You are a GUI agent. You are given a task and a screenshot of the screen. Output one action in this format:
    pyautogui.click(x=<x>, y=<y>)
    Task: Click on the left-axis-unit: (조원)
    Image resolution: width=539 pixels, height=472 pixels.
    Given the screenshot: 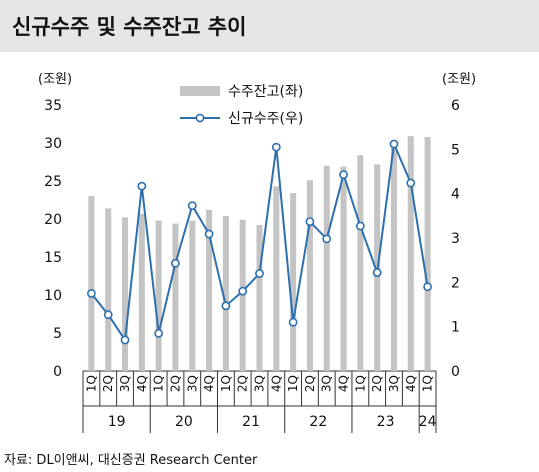 What is the action you would take?
    pyautogui.click(x=55, y=79)
    